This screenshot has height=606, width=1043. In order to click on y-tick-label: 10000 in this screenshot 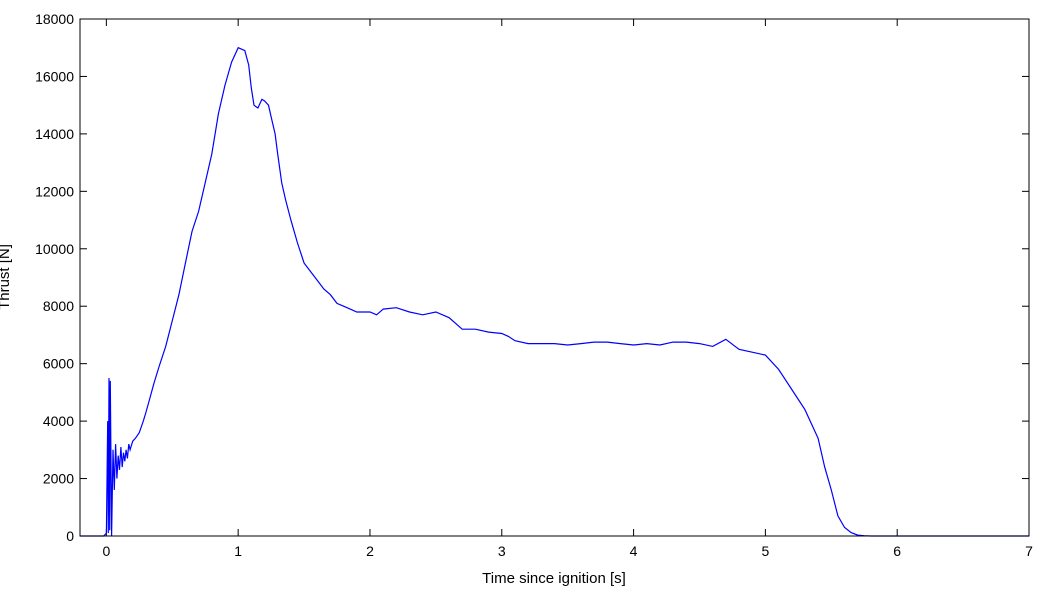, I will do `click(54, 249)`.